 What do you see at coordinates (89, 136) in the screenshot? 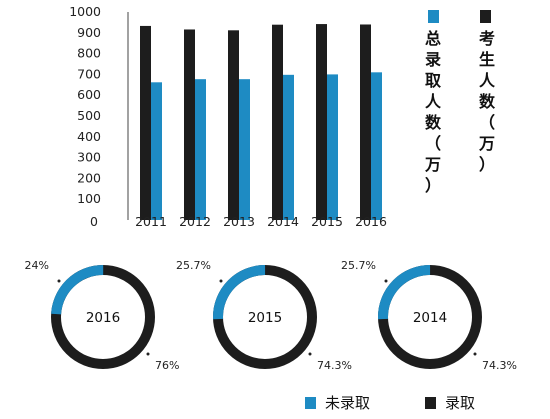
I see `y-tick-label: 400` at bounding box center [89, 136].